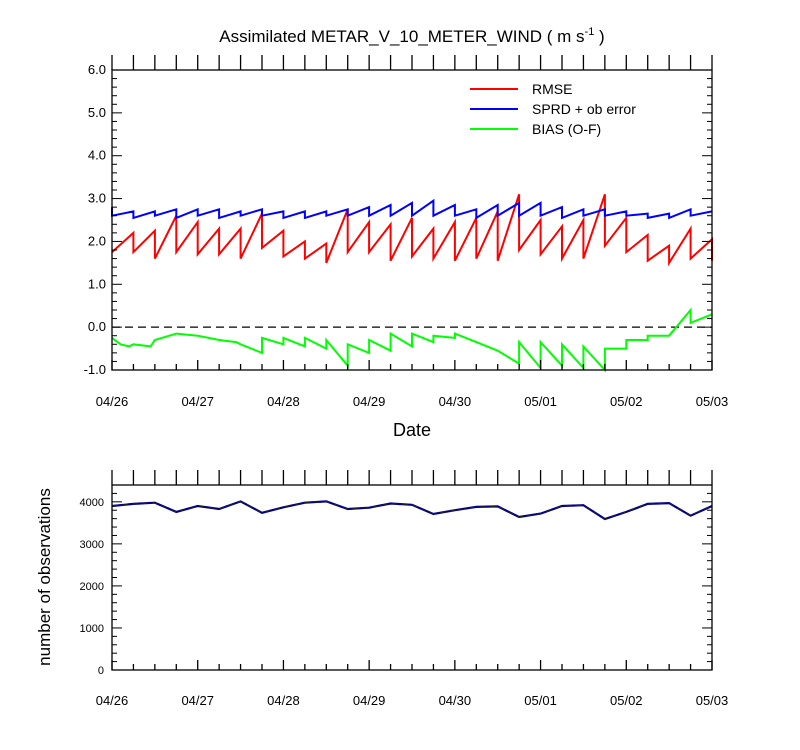 The height and width of the screenshot is (750, 800). What do you see at coordinates (412, 209) in the screenshot?
I see `series-line-sprd-ob-error` at bounding box center [412, 209].